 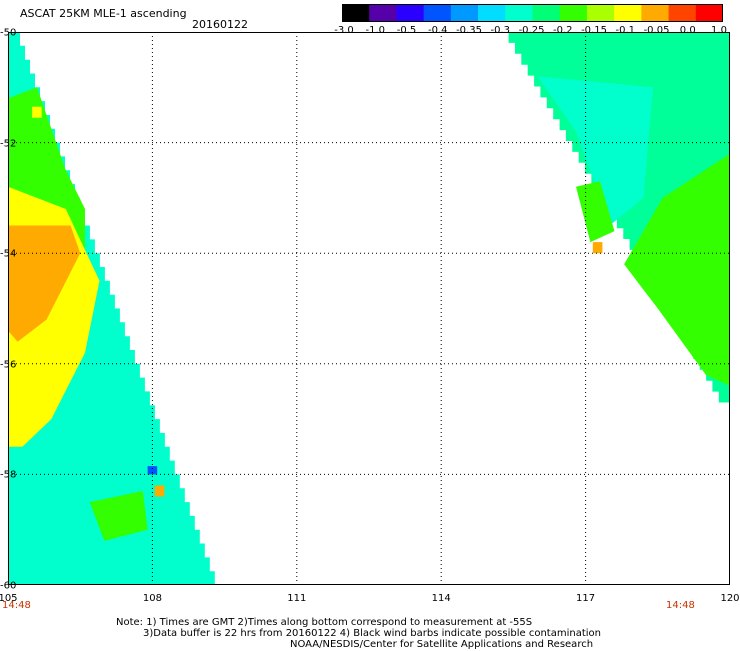 What do you see at coordinates (595, 151) in the screenshot?
I see `right-swath-cyan-zone` at bounding box center [595, 151].